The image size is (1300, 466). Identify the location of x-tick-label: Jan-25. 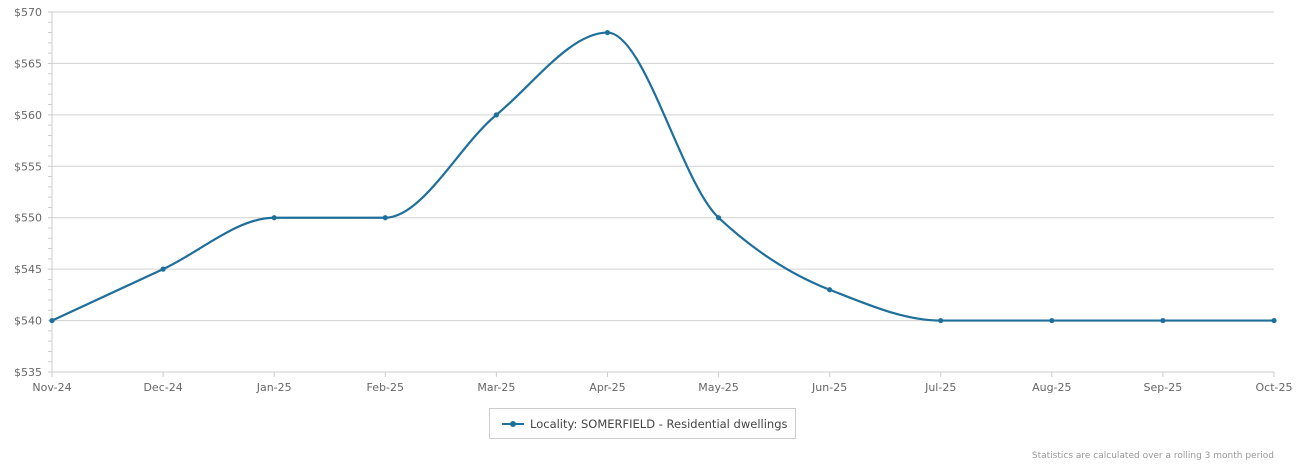
(274, 387).